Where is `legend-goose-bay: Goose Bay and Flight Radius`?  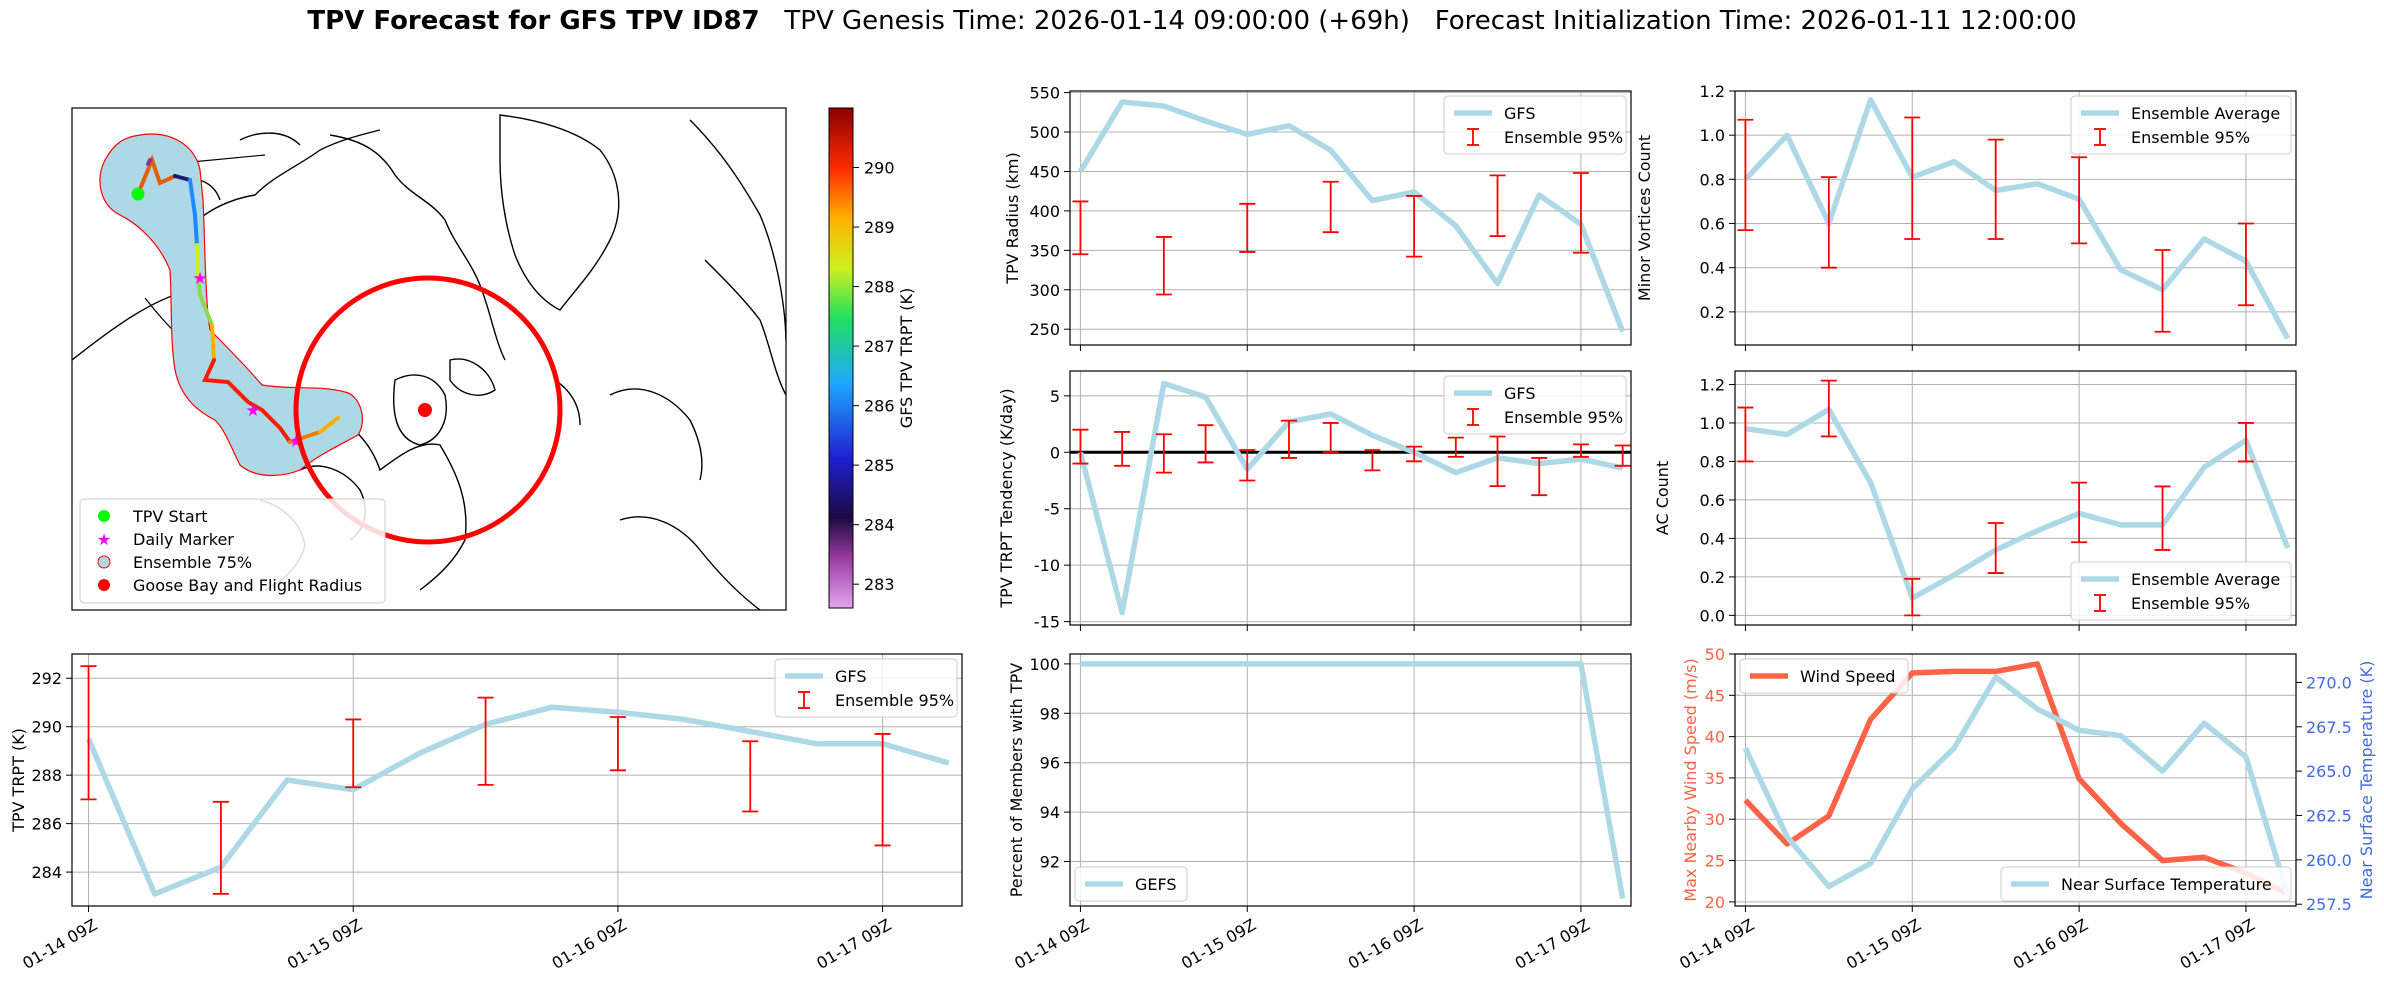
legend-goose-bay: Goose Bay and Flight Radius is located at coordinates (247, 585).